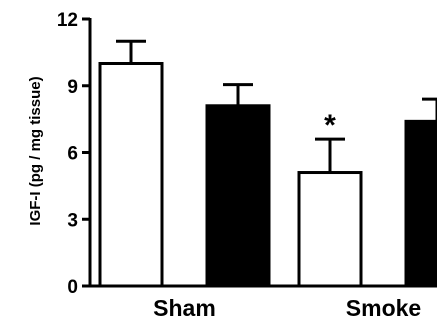  I want to click on y-tick-label: 6, so click(72, 154).